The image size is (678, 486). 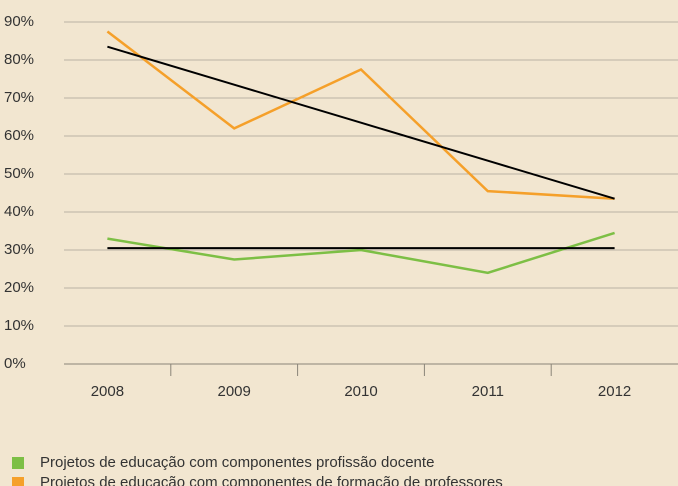 I want to click on y-tick-label: 90%, so click(x=19, y=21).